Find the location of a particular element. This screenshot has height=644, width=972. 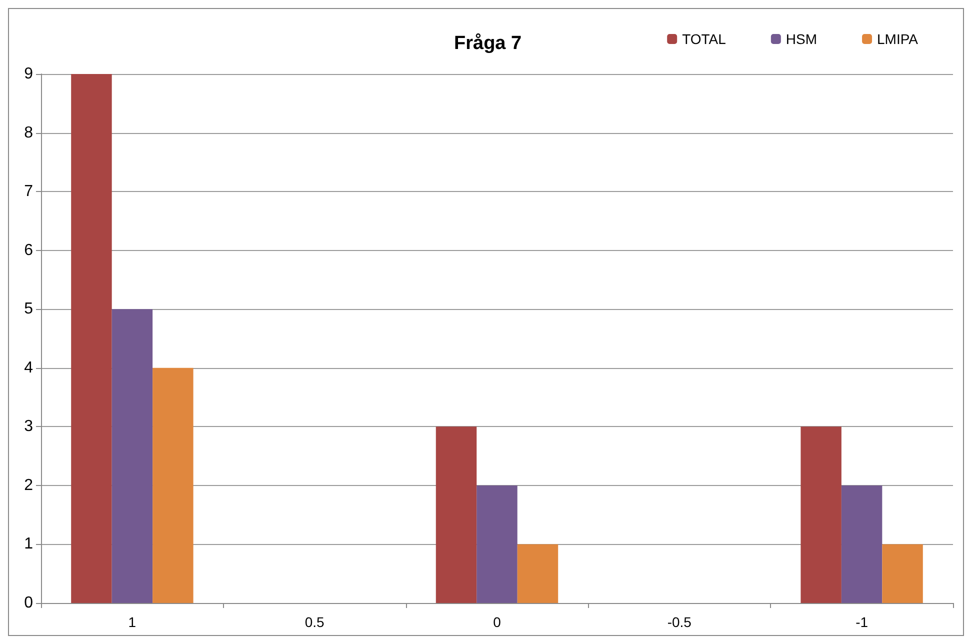

y-tick-label: 9 is located at coordinates (29, 74).